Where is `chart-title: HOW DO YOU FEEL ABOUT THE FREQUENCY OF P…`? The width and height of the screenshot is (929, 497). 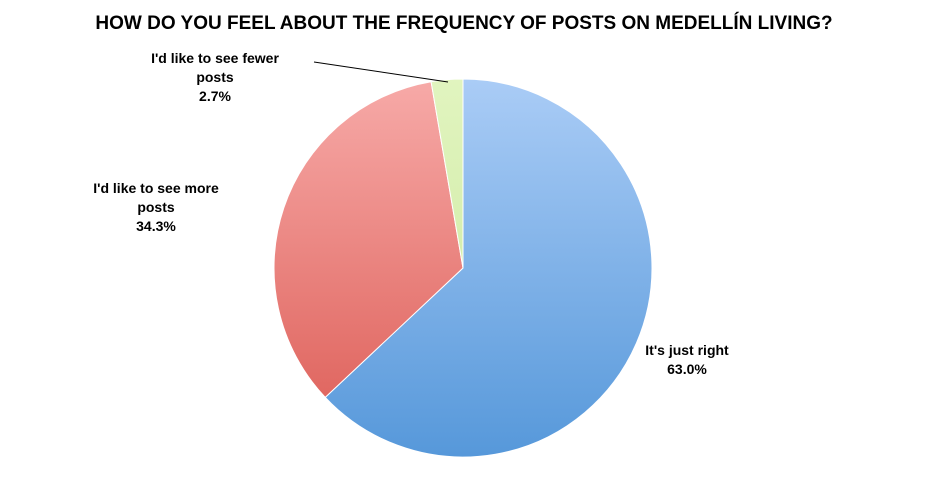
chart-title: HOW DO YOU FEEL ABOUT THE FREQUENCY OF P… is located at coordinates (463, 23).